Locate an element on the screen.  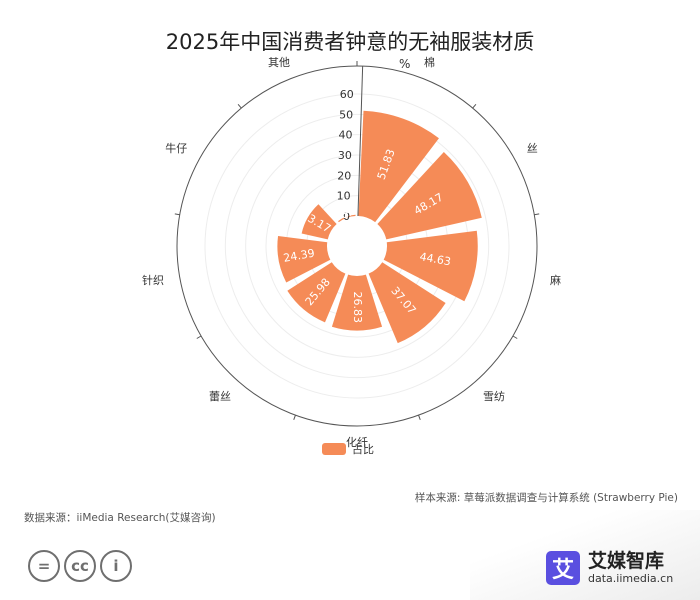
category-label-8: 其他 is located at coordinates (279, 62).